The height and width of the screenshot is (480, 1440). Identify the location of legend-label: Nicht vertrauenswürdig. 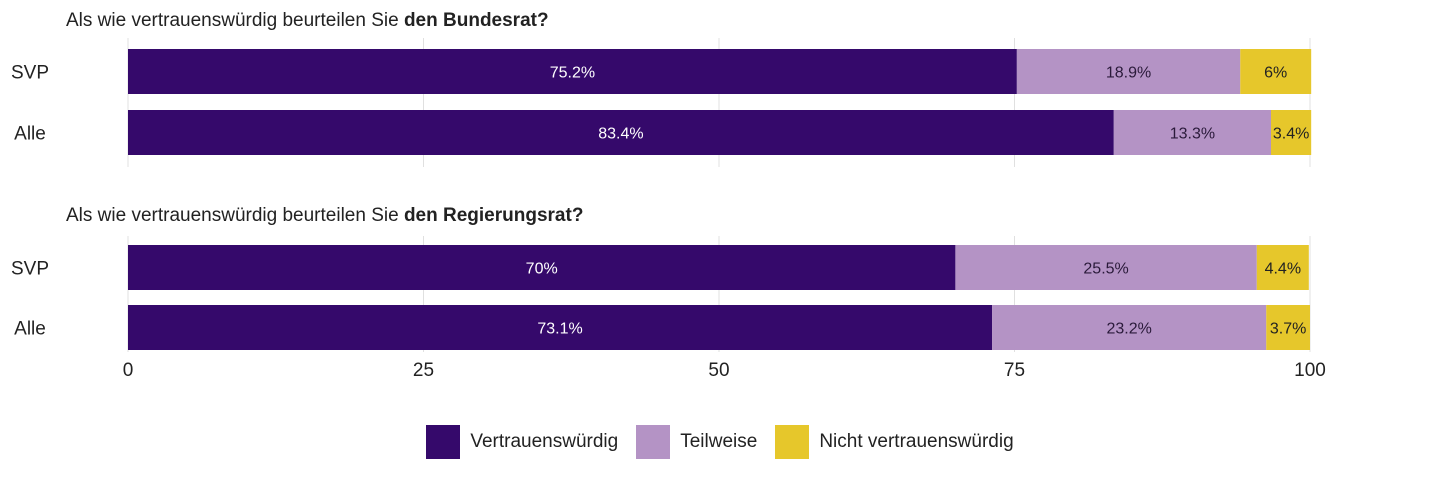
(916, 441).